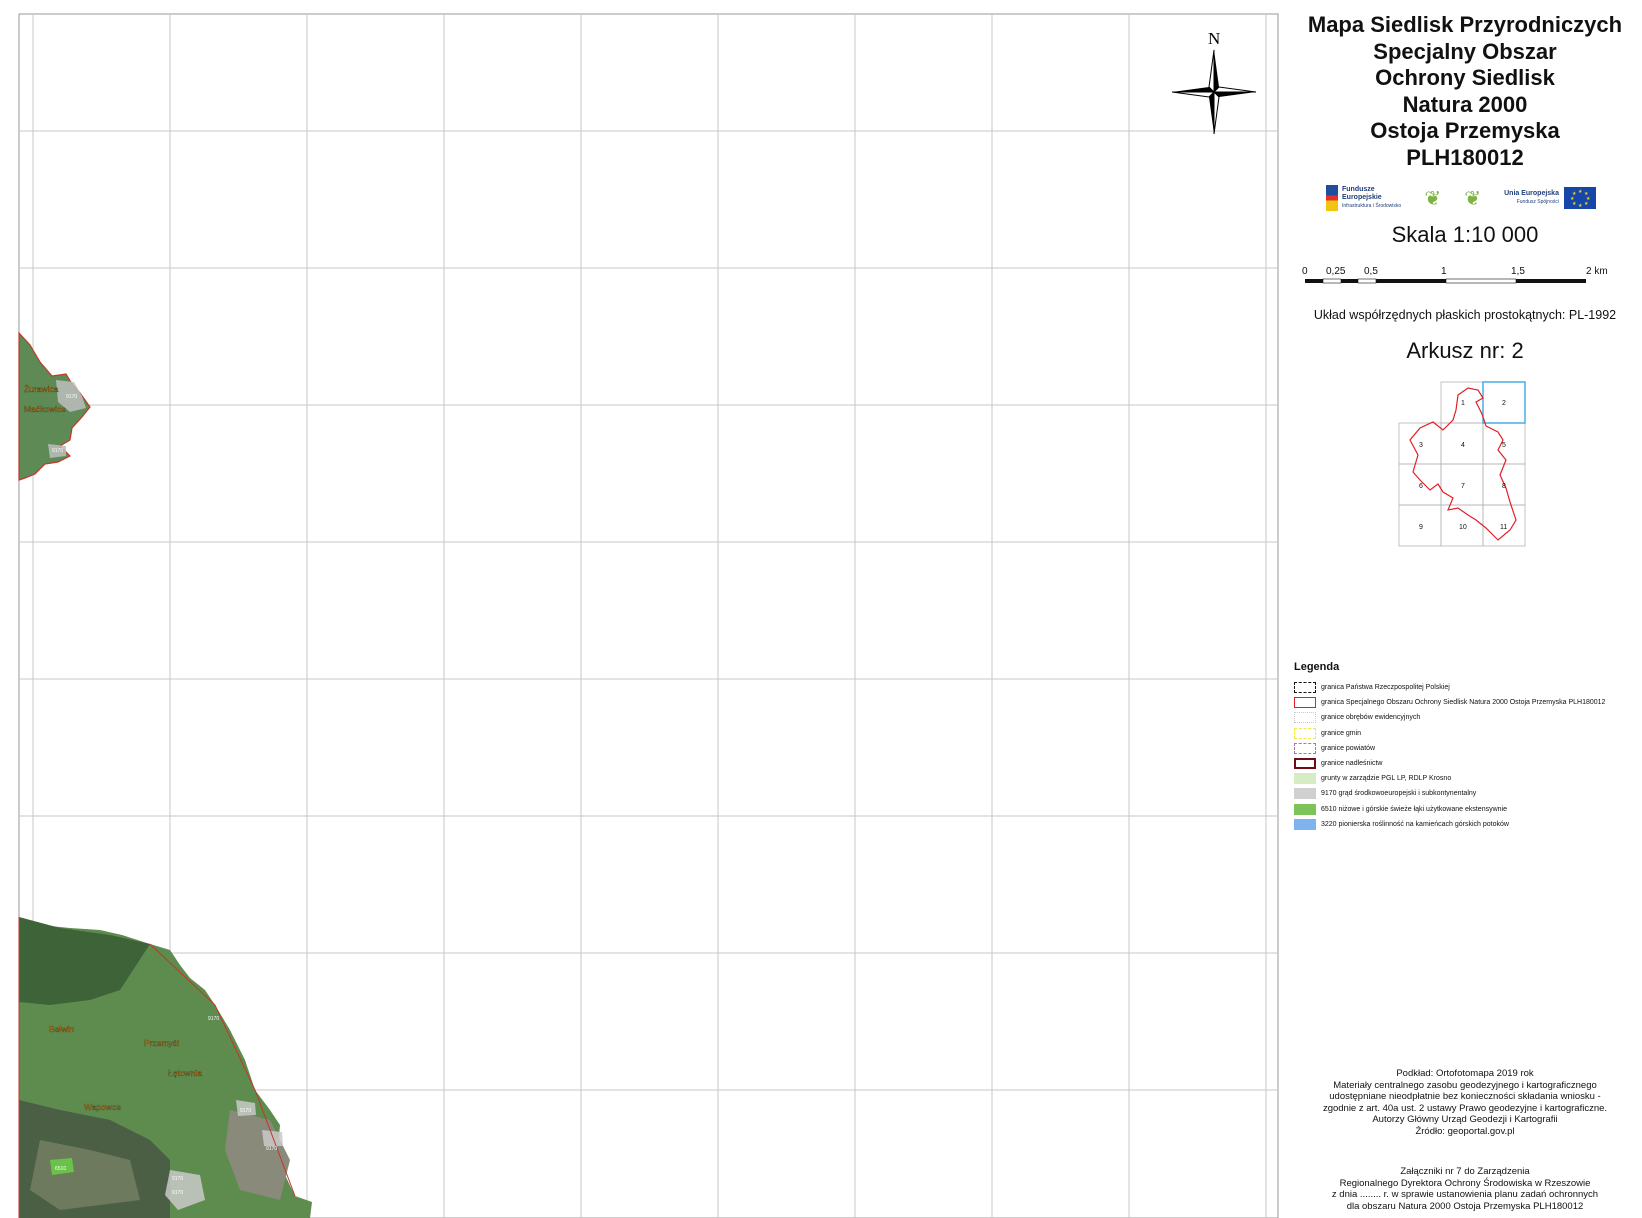  Describe the element at coordinates (1597, 271) in the screenshot. I see `scale-tick-label: 2 km` at that location.